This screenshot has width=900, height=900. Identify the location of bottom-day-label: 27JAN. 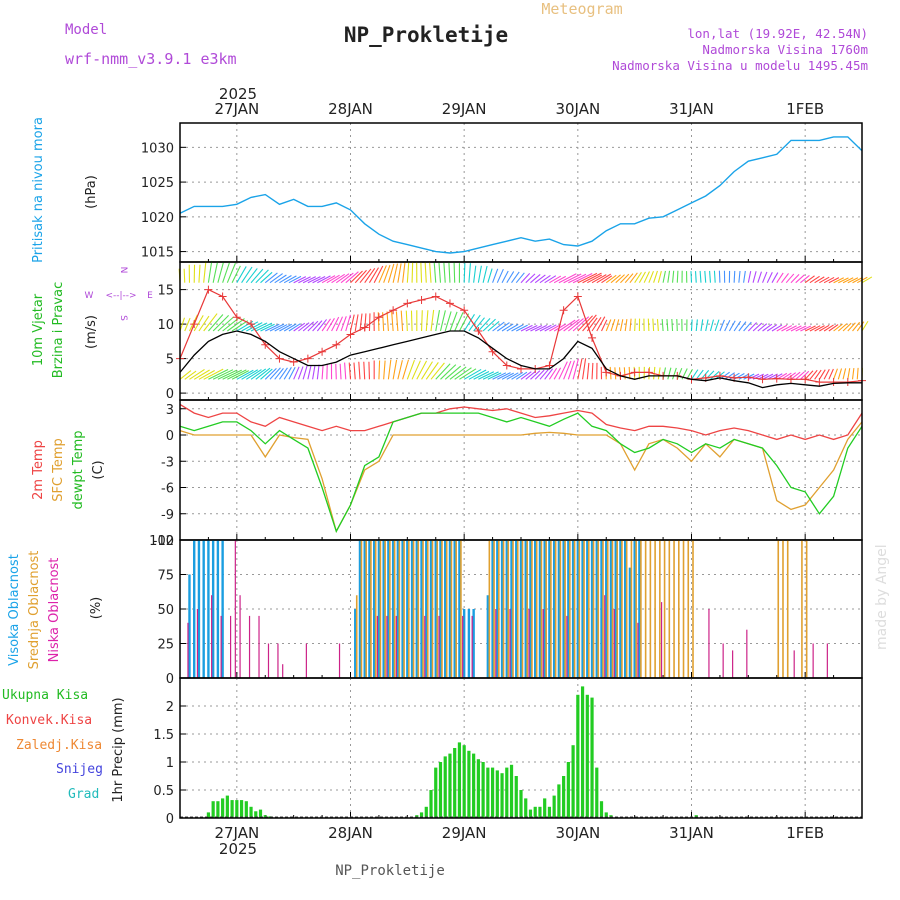
(236, 833).